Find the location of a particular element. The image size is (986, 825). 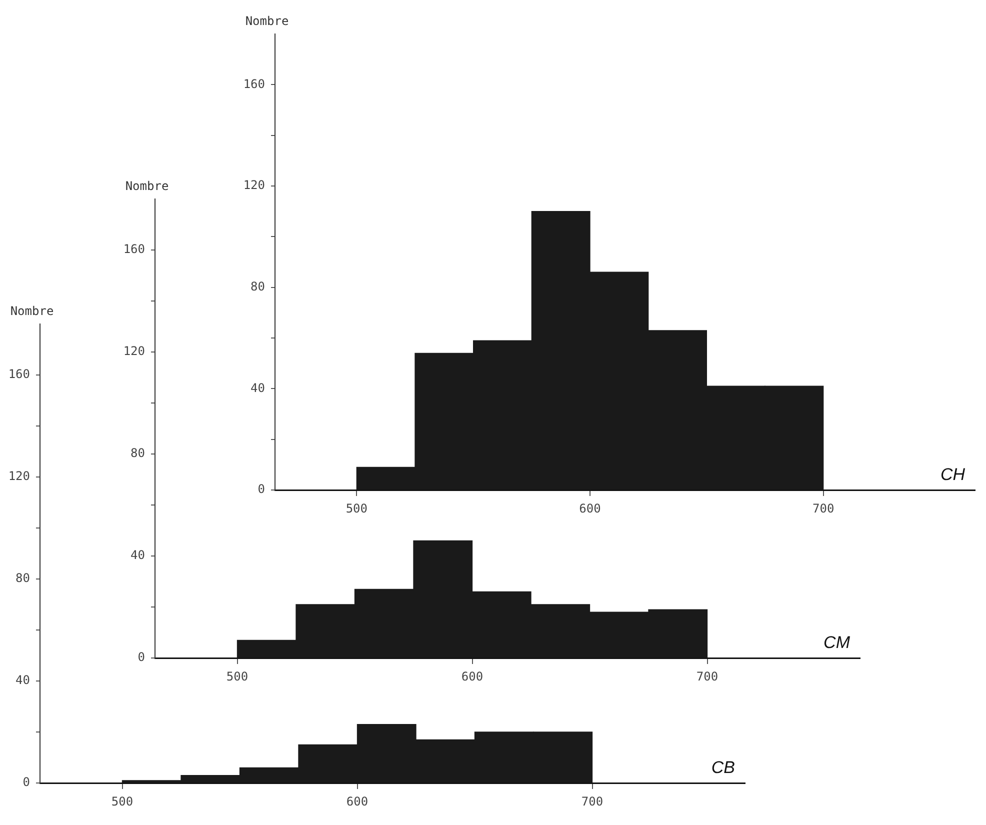

annotation: CM is located at coordinates (837, 642).